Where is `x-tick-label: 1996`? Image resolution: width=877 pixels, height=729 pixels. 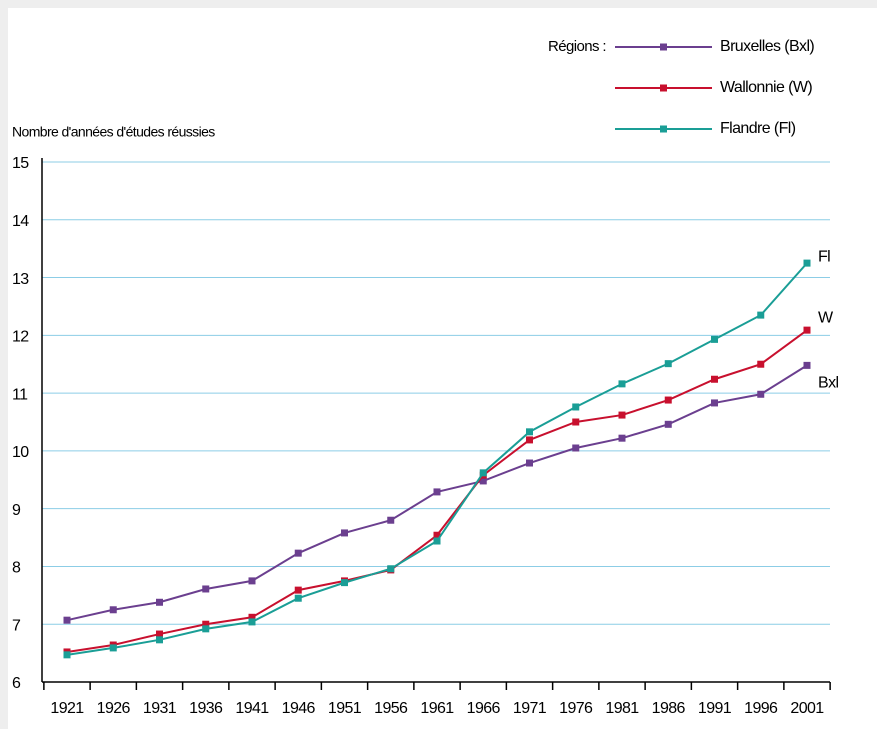
x-tick-label: 1996 is located at coordinates (761, 708).